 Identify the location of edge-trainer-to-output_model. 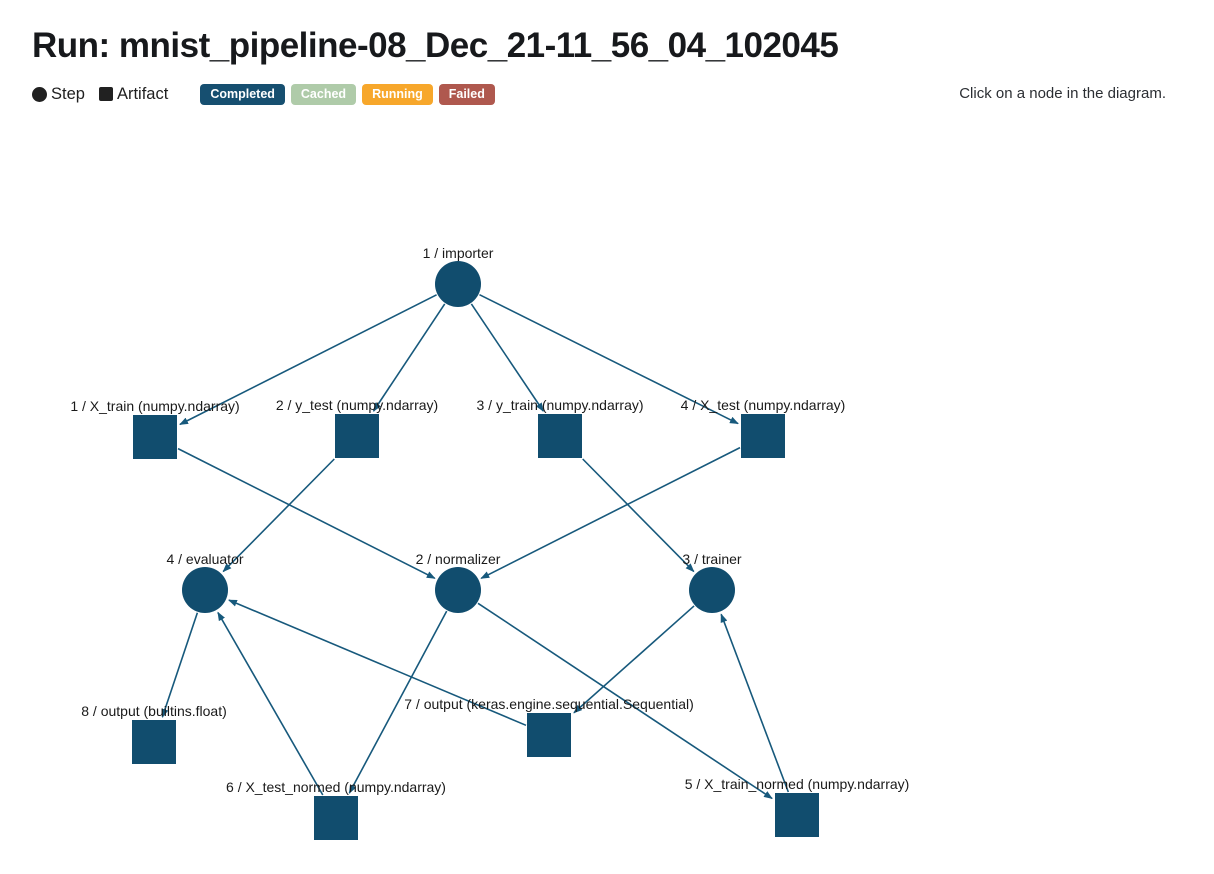
(634, 659).